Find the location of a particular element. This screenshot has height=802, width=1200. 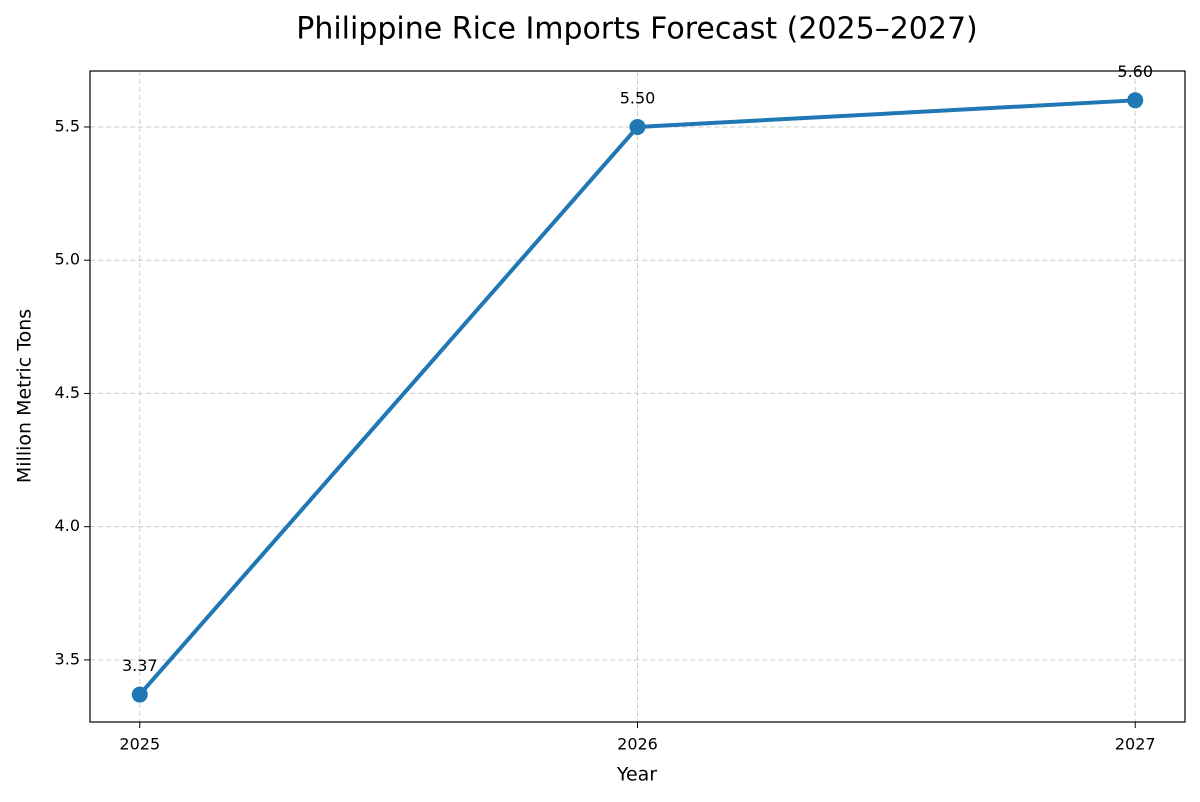

x-tick-label: 2027 is located at coordinates (1135, 744).